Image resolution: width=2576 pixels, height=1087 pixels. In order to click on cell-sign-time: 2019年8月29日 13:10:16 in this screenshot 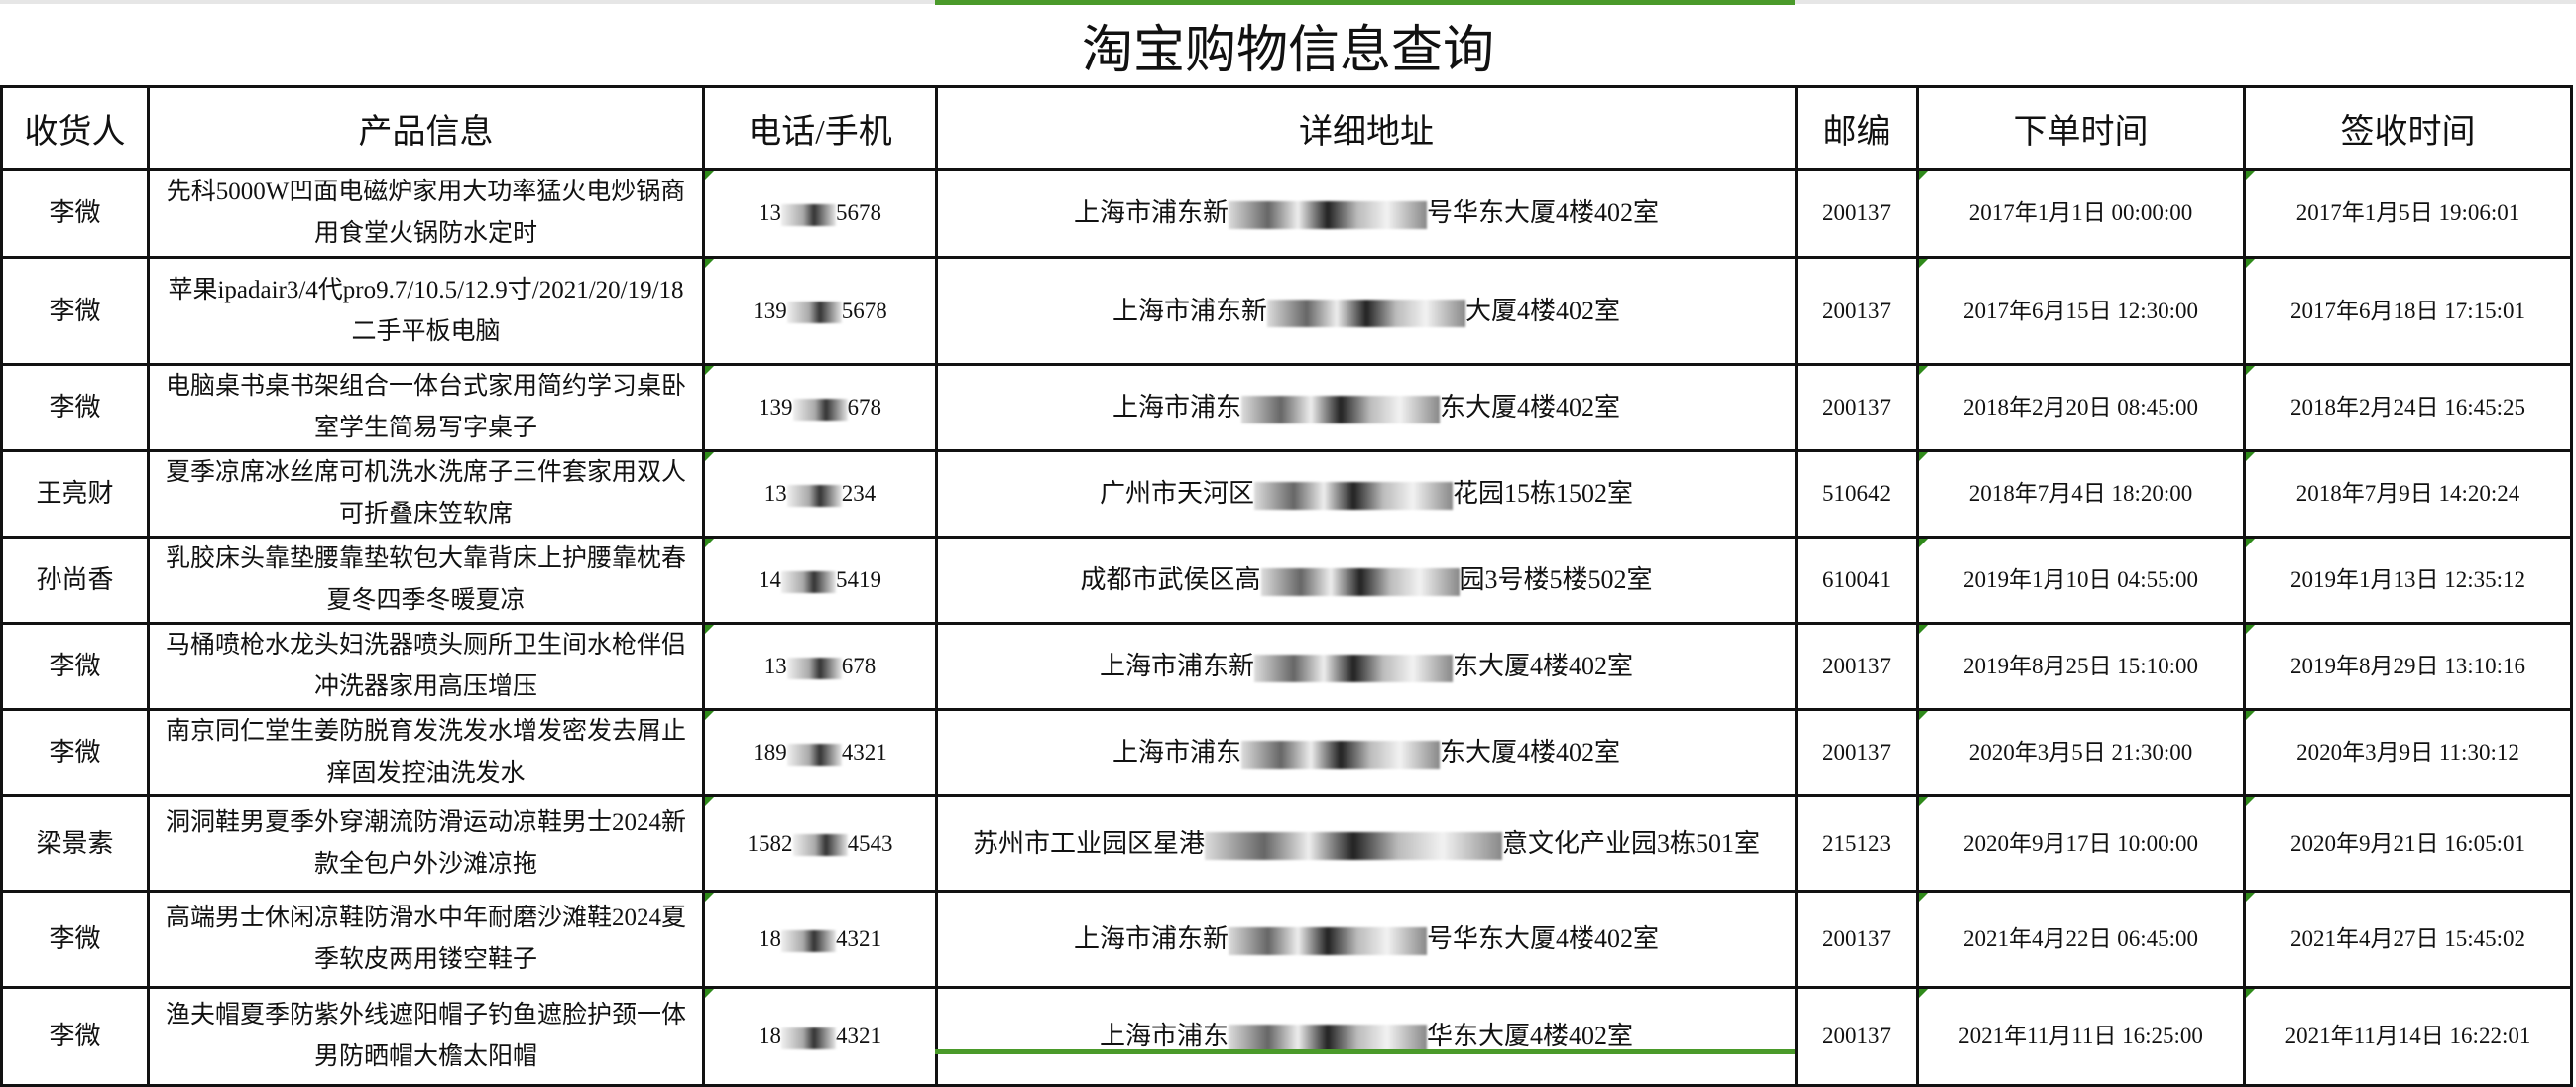, I will do `click(2408, 666)`.